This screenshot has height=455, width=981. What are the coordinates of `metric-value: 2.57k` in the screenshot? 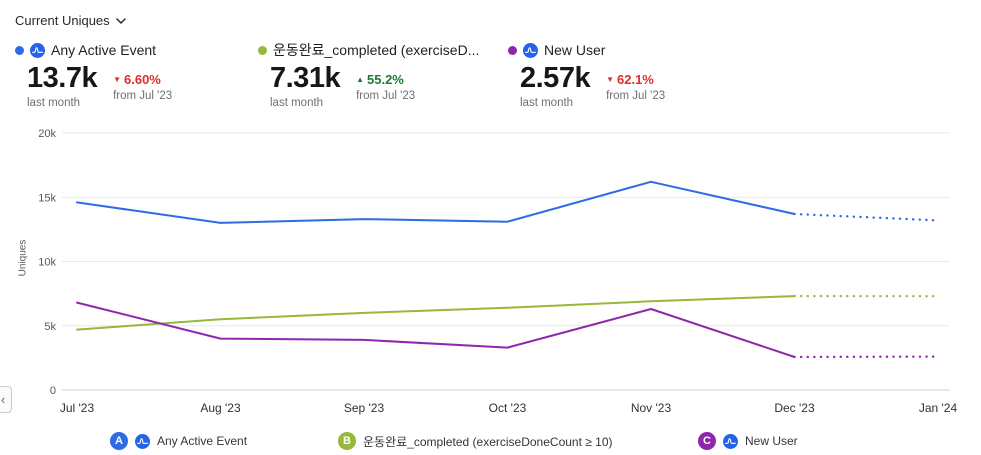 It's located at (555, 78).